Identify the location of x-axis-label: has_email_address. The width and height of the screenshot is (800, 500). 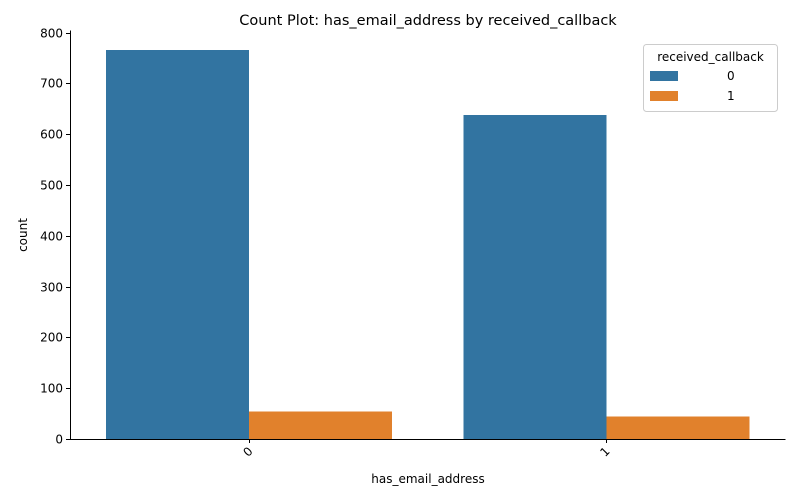
(427, 479).